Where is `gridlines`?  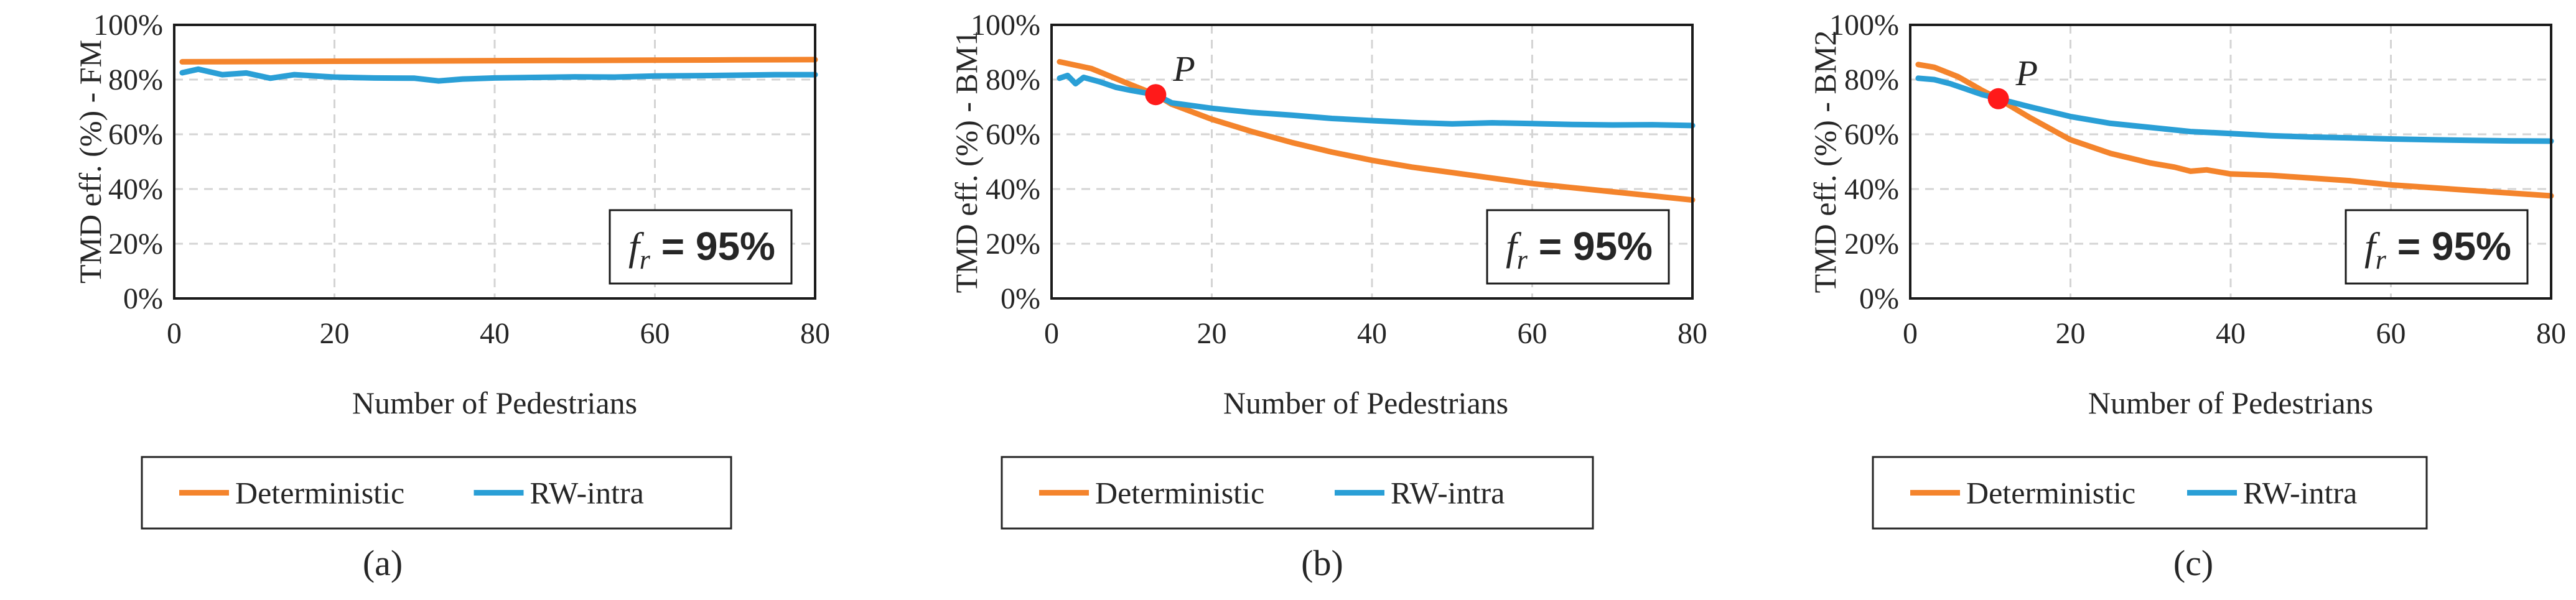 gridlines is located at coordinates (1372, 161).